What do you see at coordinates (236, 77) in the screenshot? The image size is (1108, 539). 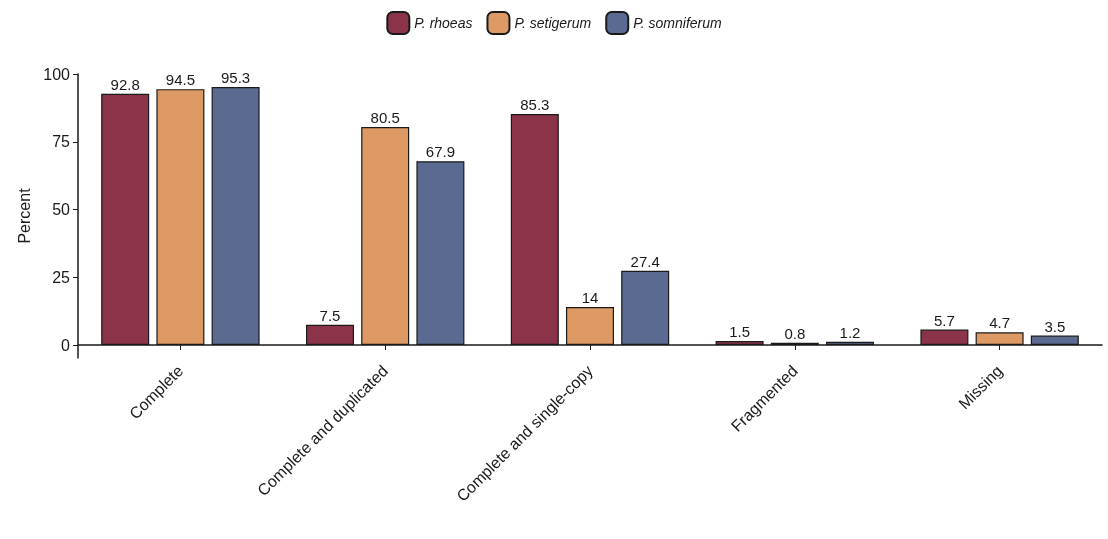 I see `data-label: 95.3` at bounding box center [236, 77].